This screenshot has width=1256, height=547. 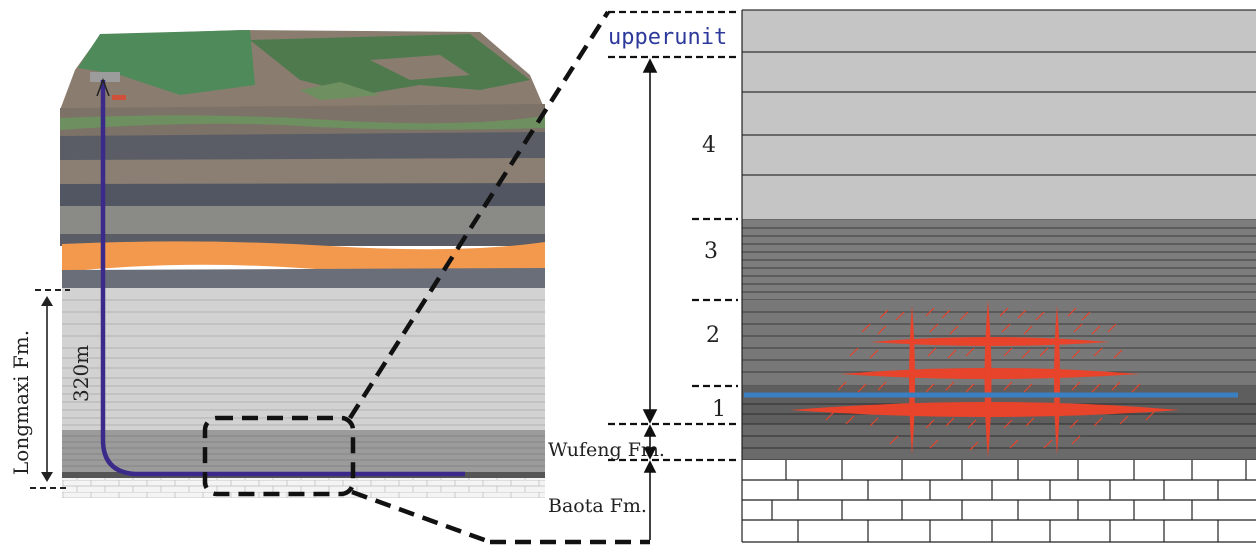 I want to click on surface-green-left, so click(x=166, y=62).